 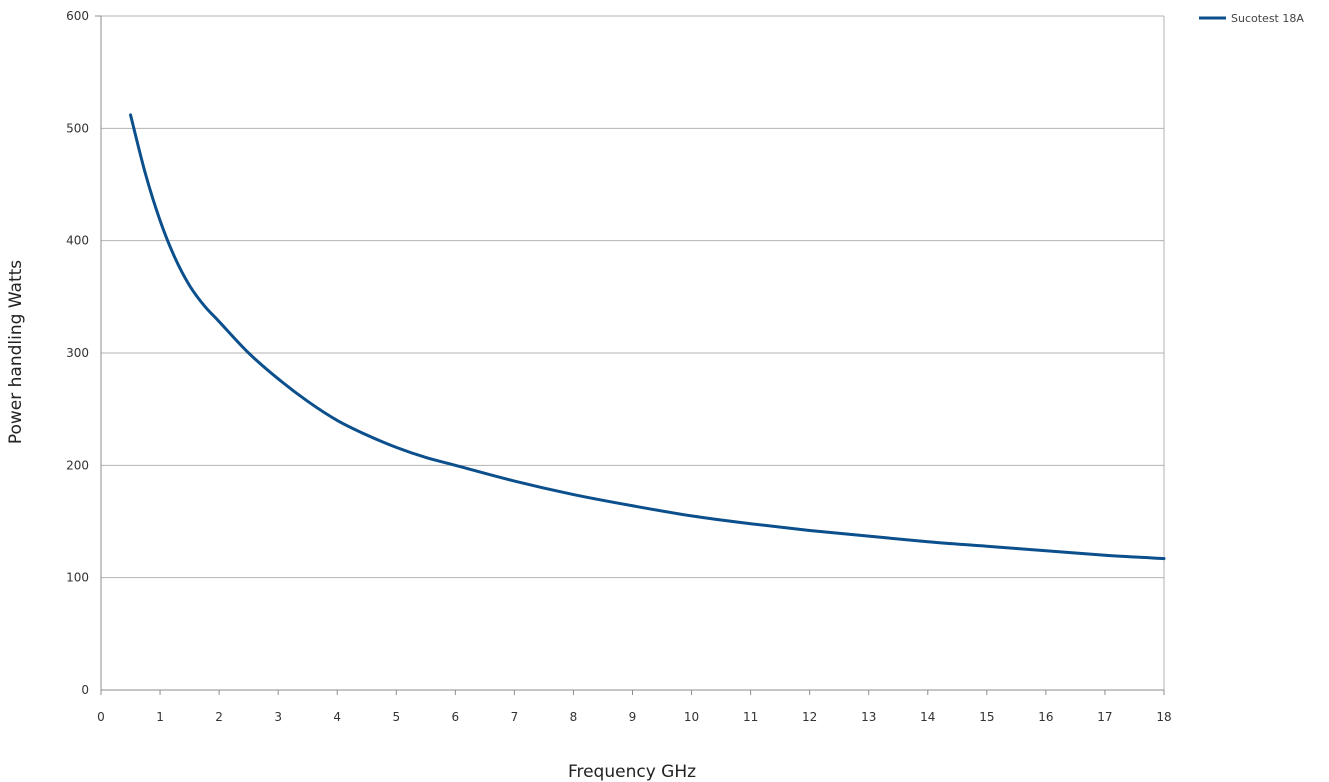 What do you see at coordinates (986, 717) in the screenshot?
I see `x-tick-label: 15` at bounding box center [986, 717].